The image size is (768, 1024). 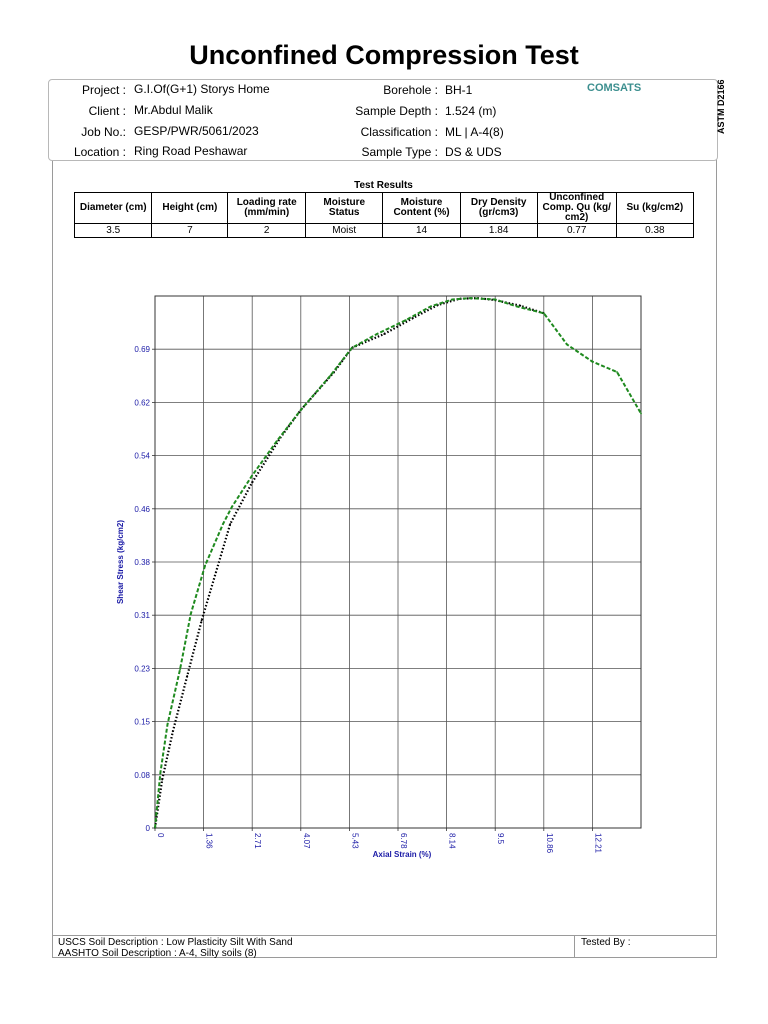 What do you see at coordinates (396, 111) in the screenshot?
I see `depth-label: Sample Depth :` at bounding box center [396, 111].